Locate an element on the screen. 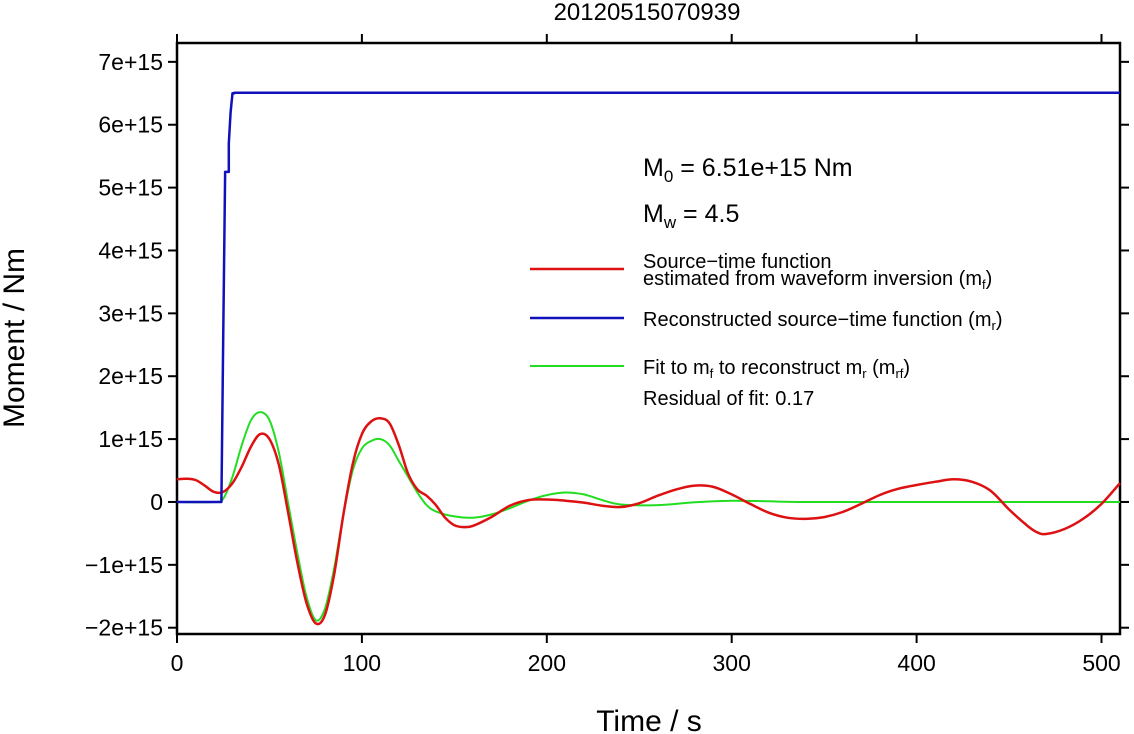  x-tick-label: 500 is located at coordinates (1101, 663).